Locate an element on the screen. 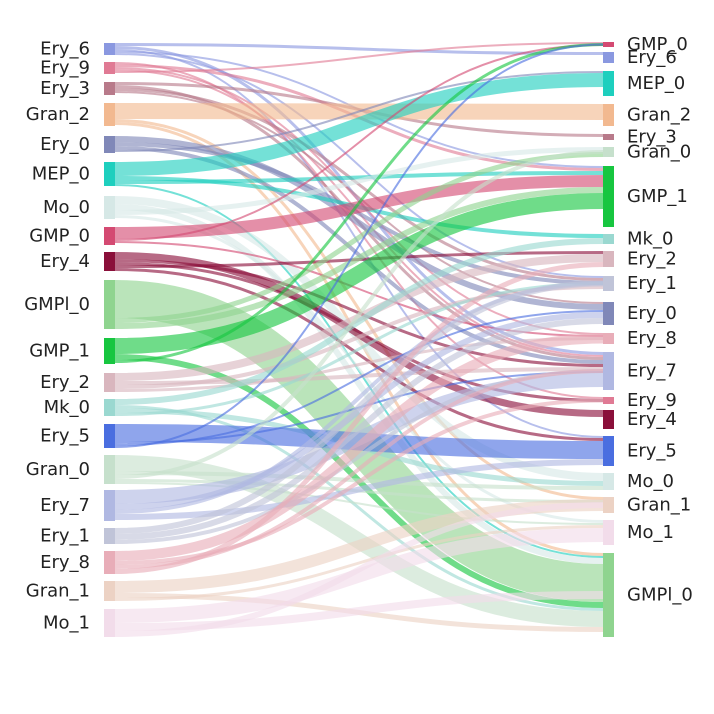 Image resolution: width=714 pixels, height=714 pixels. right-node-label: GMPl_0 is located at coordinates (660, 595).